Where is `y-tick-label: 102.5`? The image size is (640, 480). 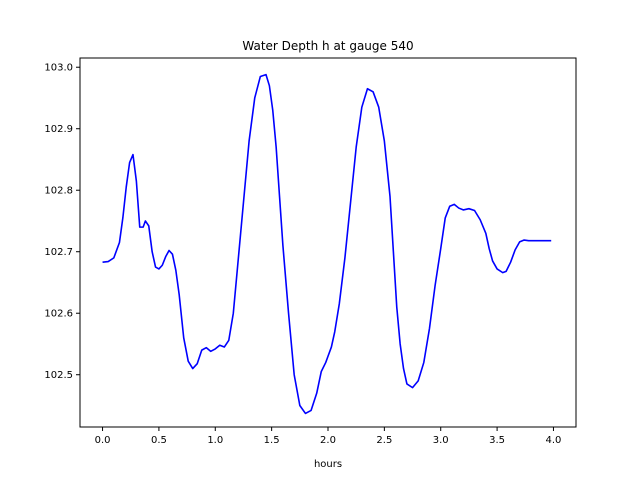 y-tick-label: 102.5 is located at coordinates (58, 375).